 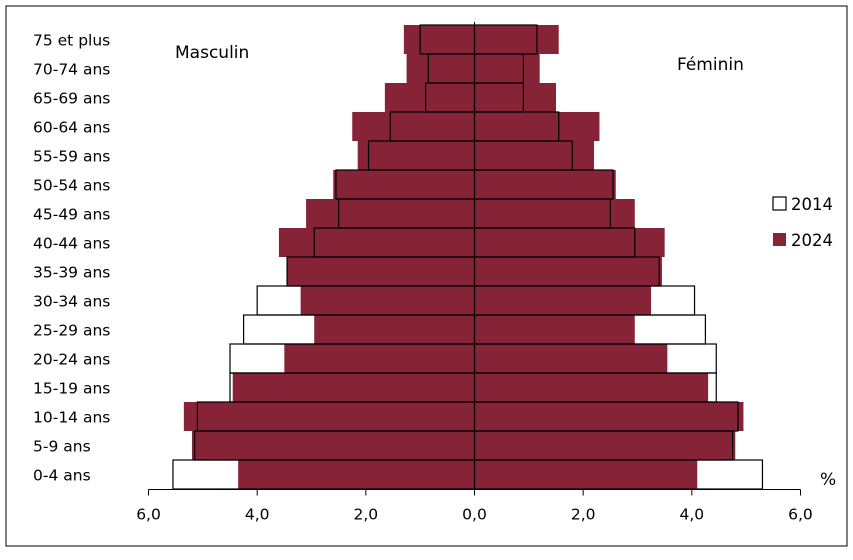 What do you see at coordinates (366, 515) in the screenshot?
I see `x-tick-label-2: 2,0` at bounding box center [366, 515].